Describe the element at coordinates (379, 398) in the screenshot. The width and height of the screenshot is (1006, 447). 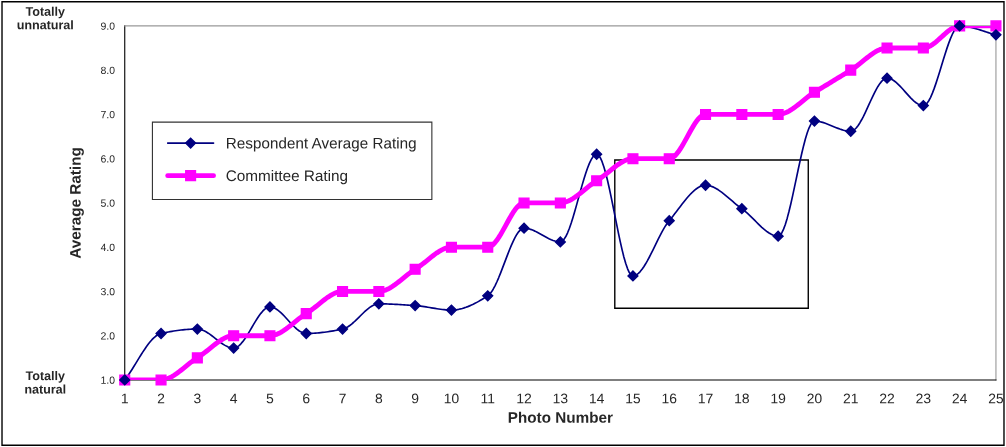
I see `x-tick-label: 8` at that location.